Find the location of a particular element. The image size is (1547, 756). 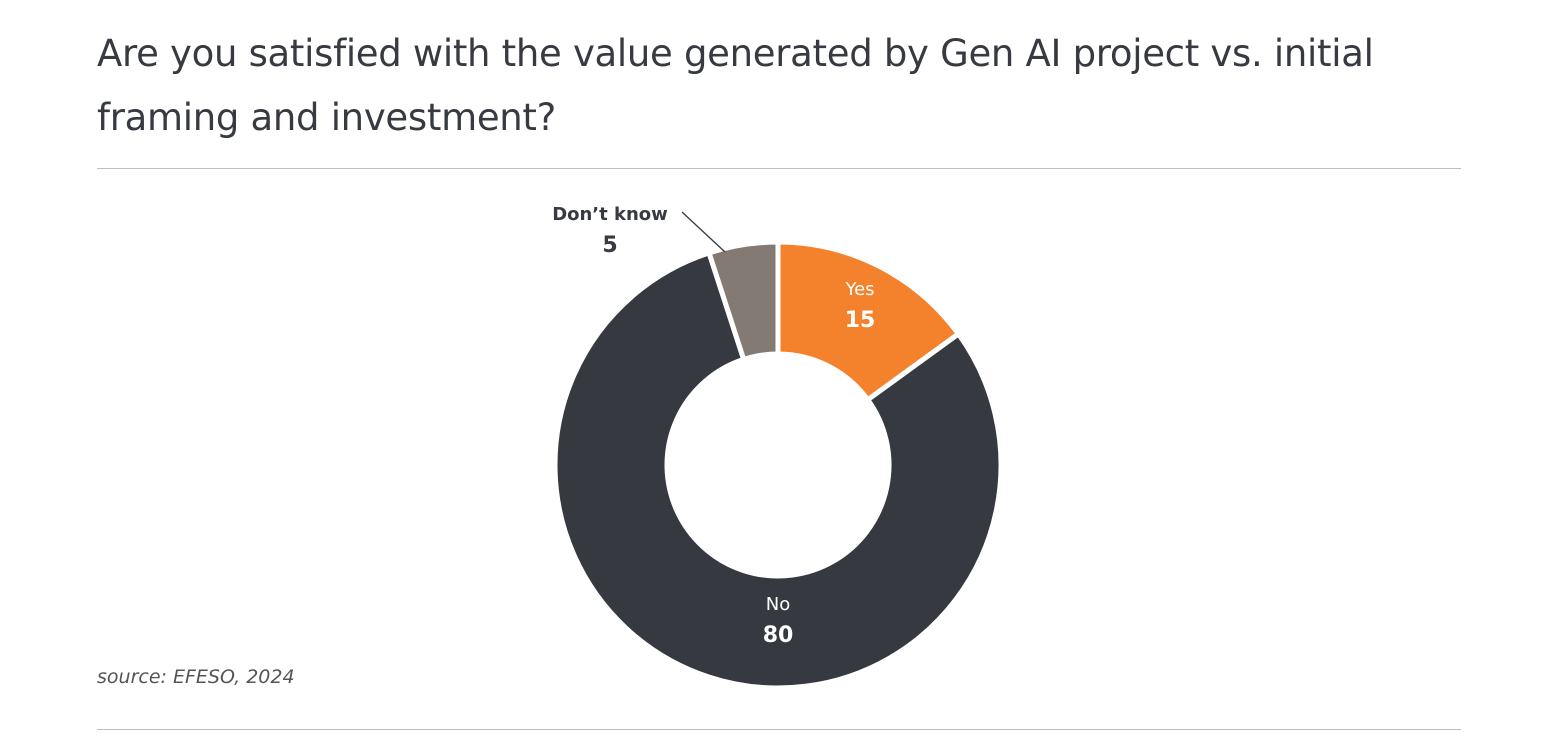

slice-yes is located at coordinates (868, 321).